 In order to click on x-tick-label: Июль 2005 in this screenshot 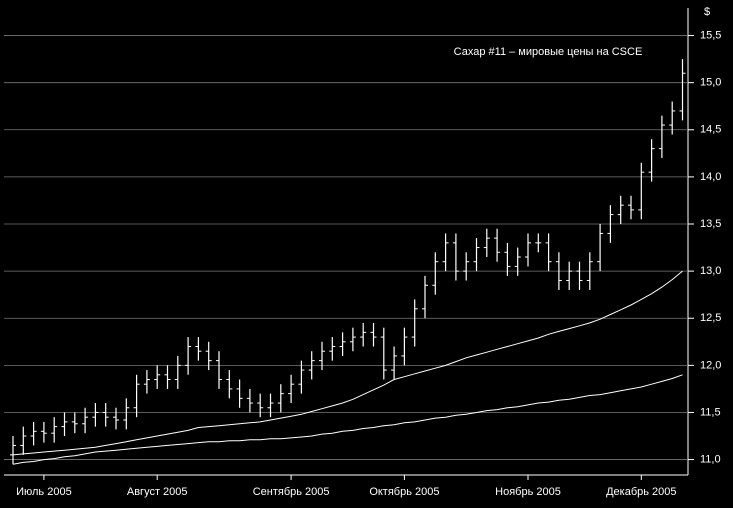, I will do `click(44, 492)`.